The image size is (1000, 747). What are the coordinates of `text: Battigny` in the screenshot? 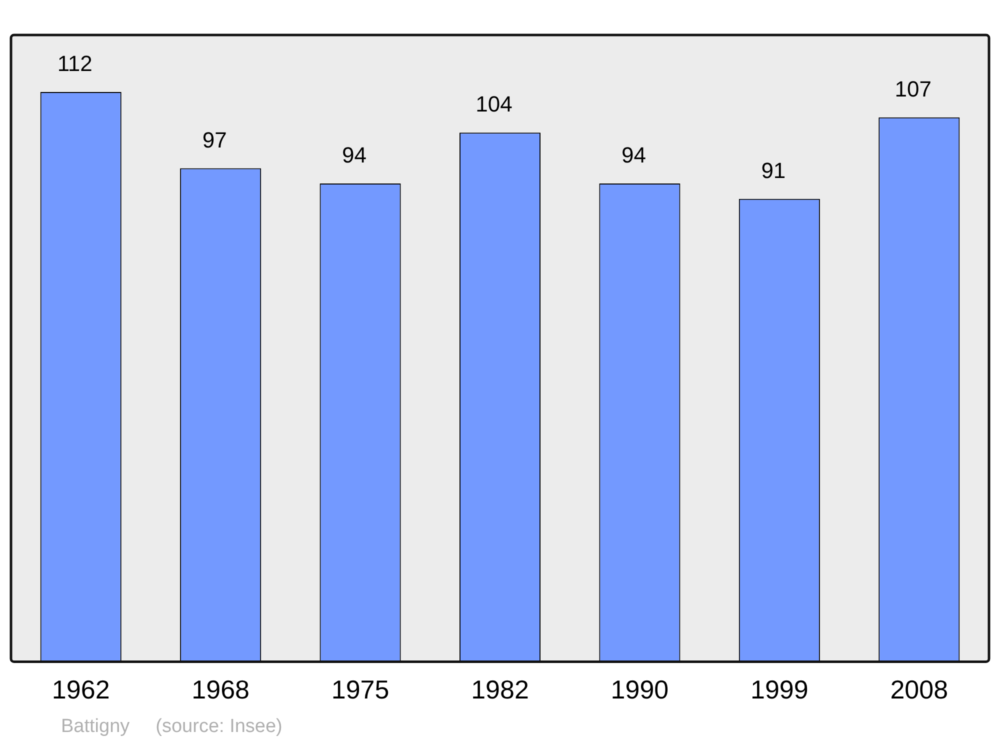 It's located at (95, 727).